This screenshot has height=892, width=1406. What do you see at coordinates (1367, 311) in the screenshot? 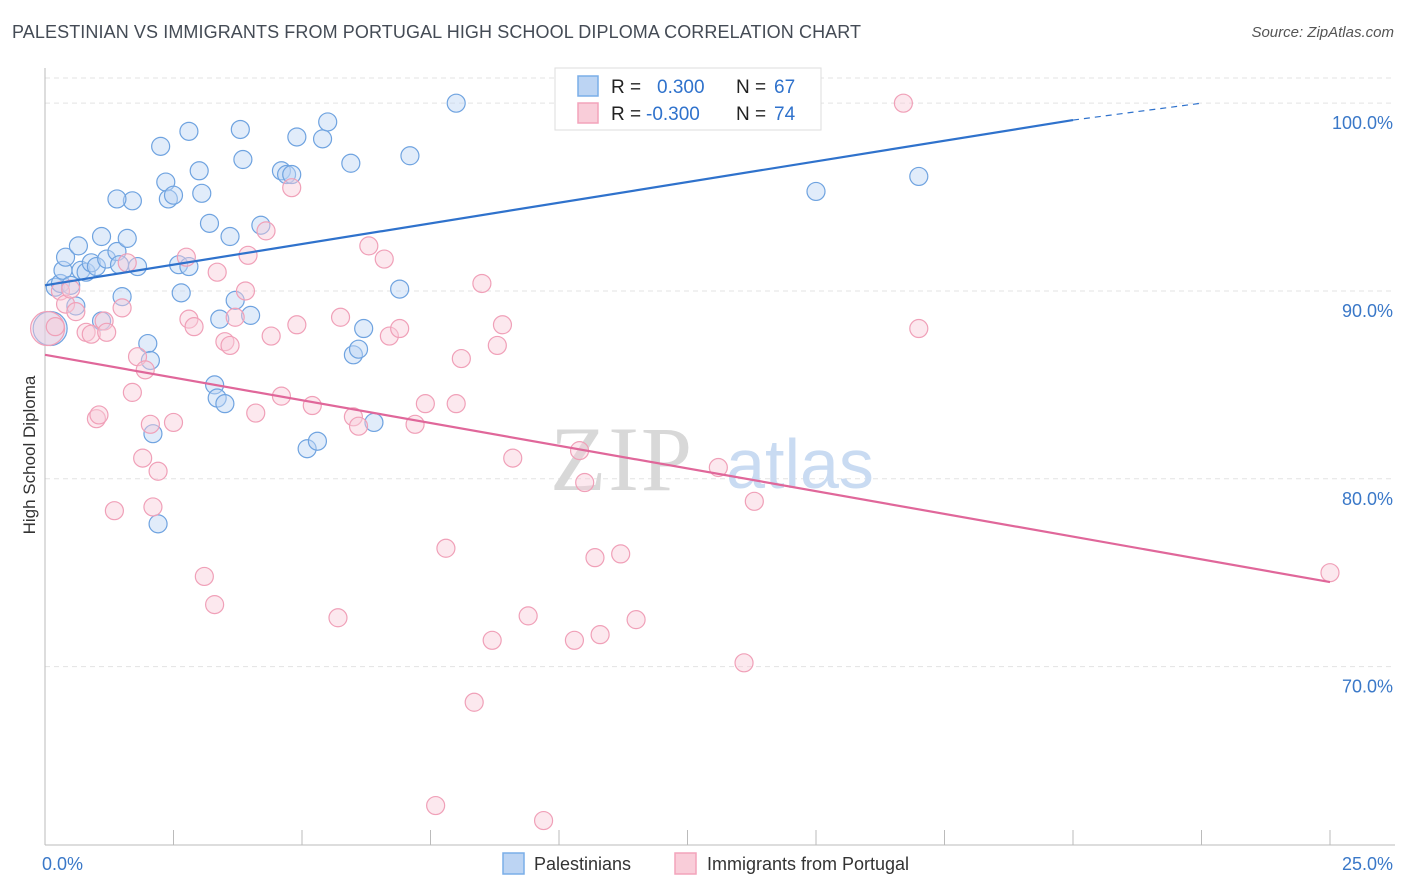
I see `y-tick-label: 90.0%` at bounding box center [1367, 311].